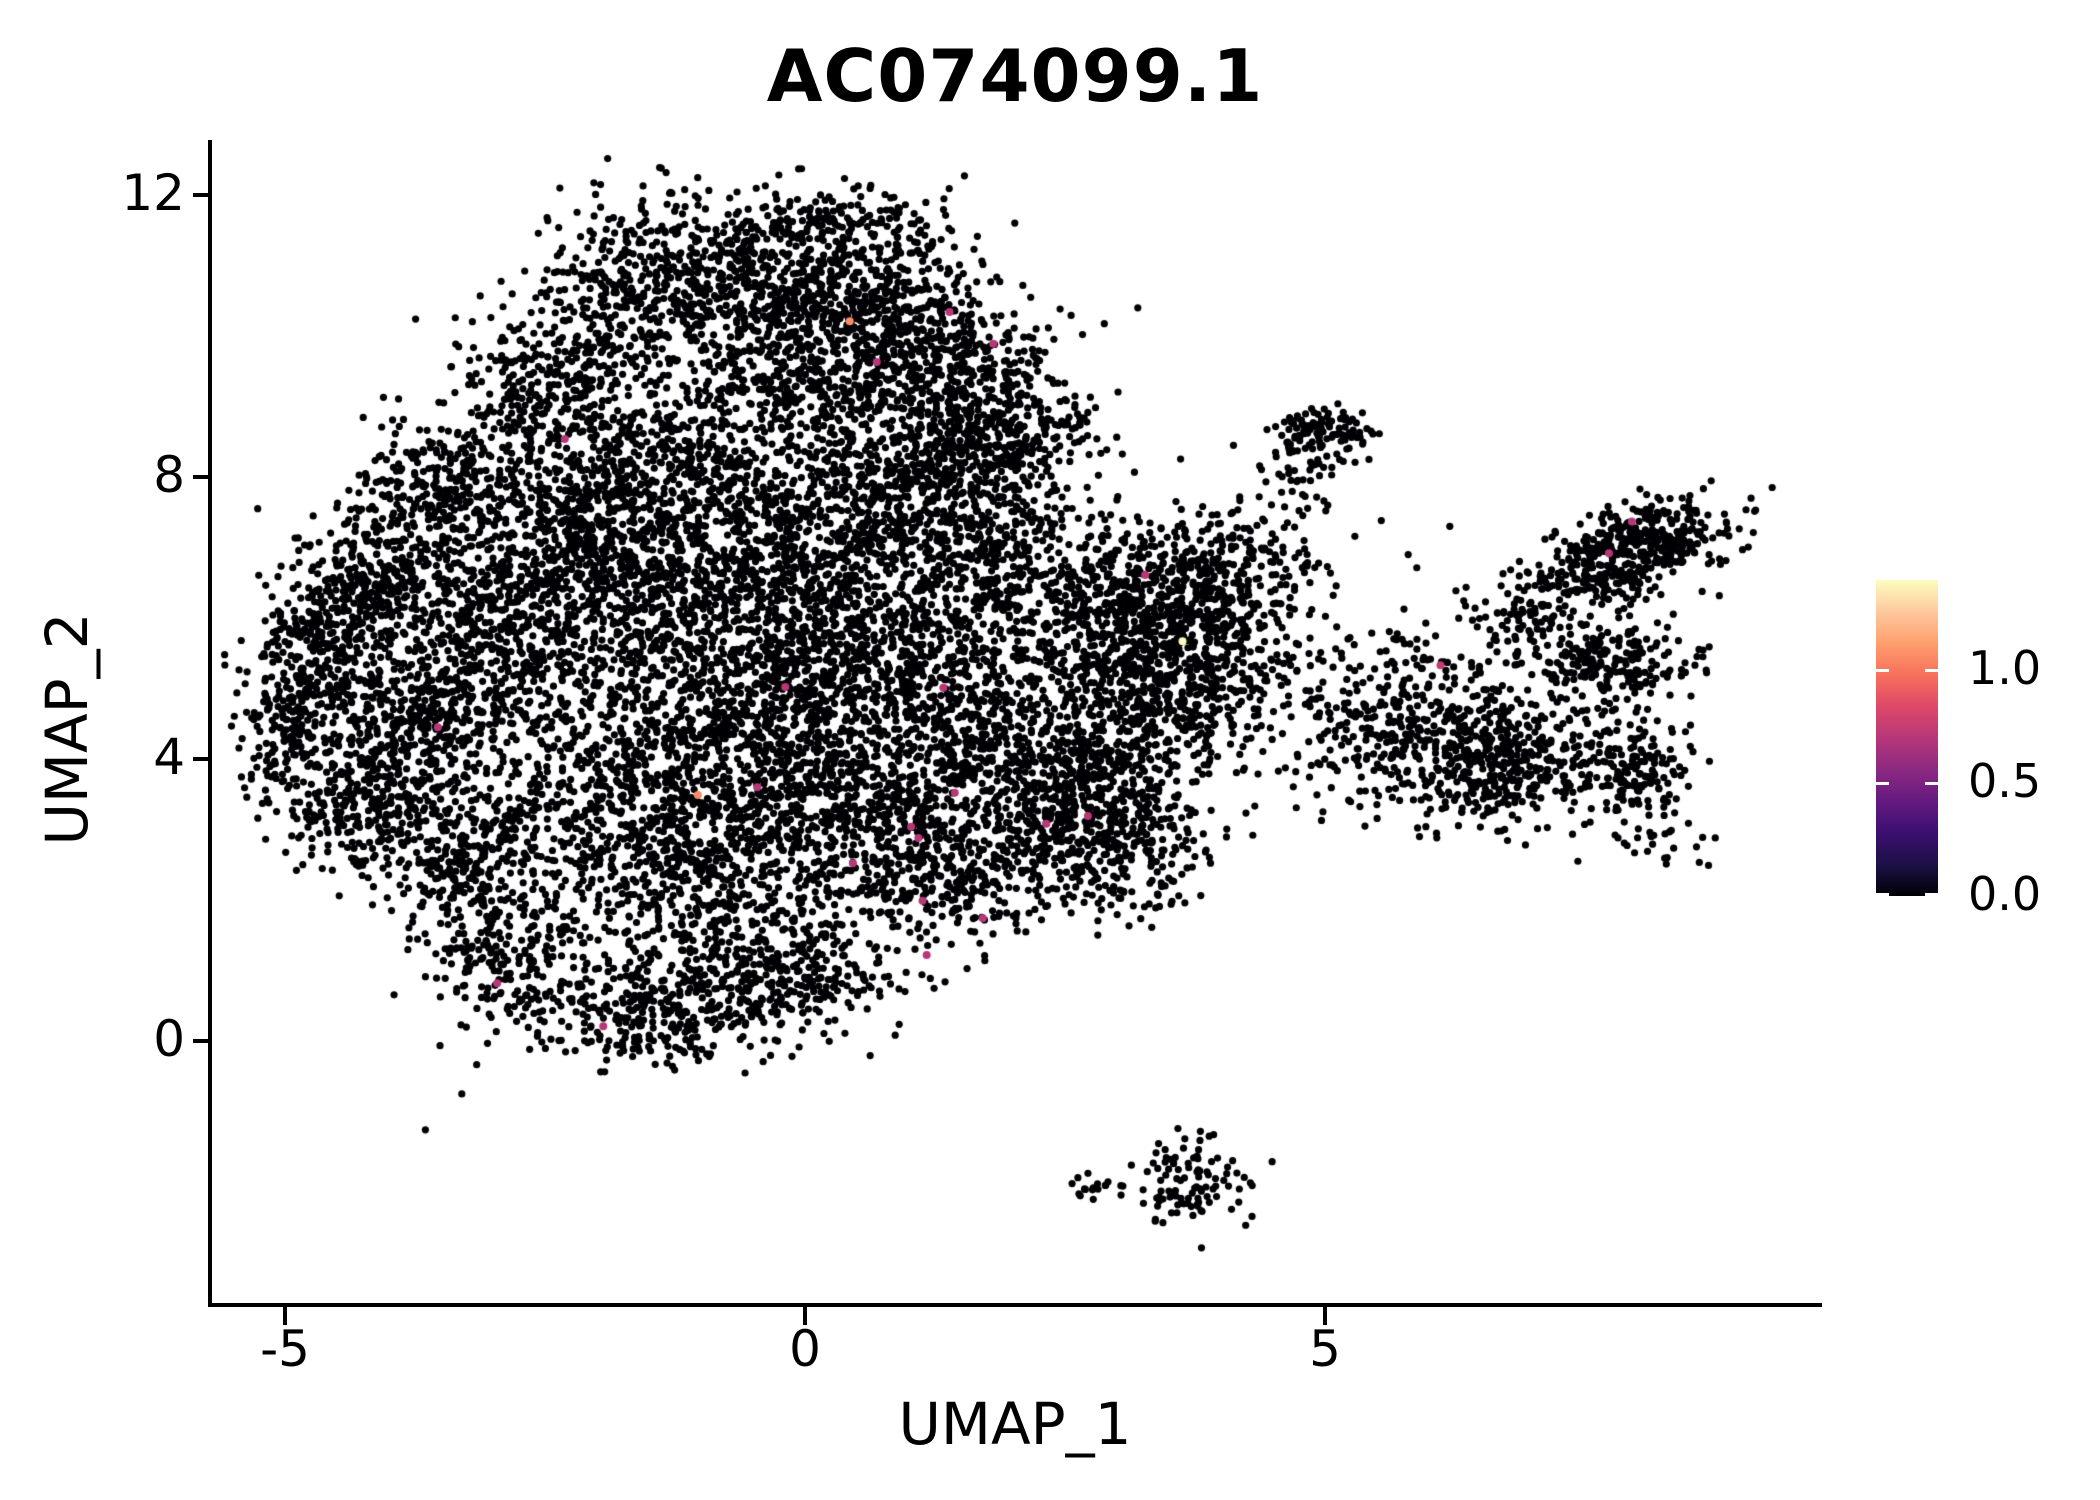 This screenshot has width=2100, height=1500. Describe the element at coordinates (285, 1349) in the screenshot. I see `x-tick-label: -5` at that location.